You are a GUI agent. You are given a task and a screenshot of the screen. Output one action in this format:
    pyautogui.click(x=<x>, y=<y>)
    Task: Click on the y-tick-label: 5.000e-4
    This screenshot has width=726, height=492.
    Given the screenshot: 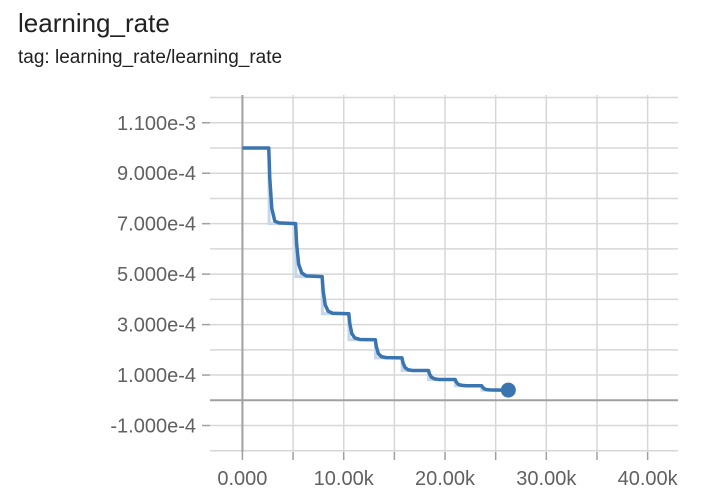 What is the action you would take?
    pyautogui.click(x=156, y=275)
    